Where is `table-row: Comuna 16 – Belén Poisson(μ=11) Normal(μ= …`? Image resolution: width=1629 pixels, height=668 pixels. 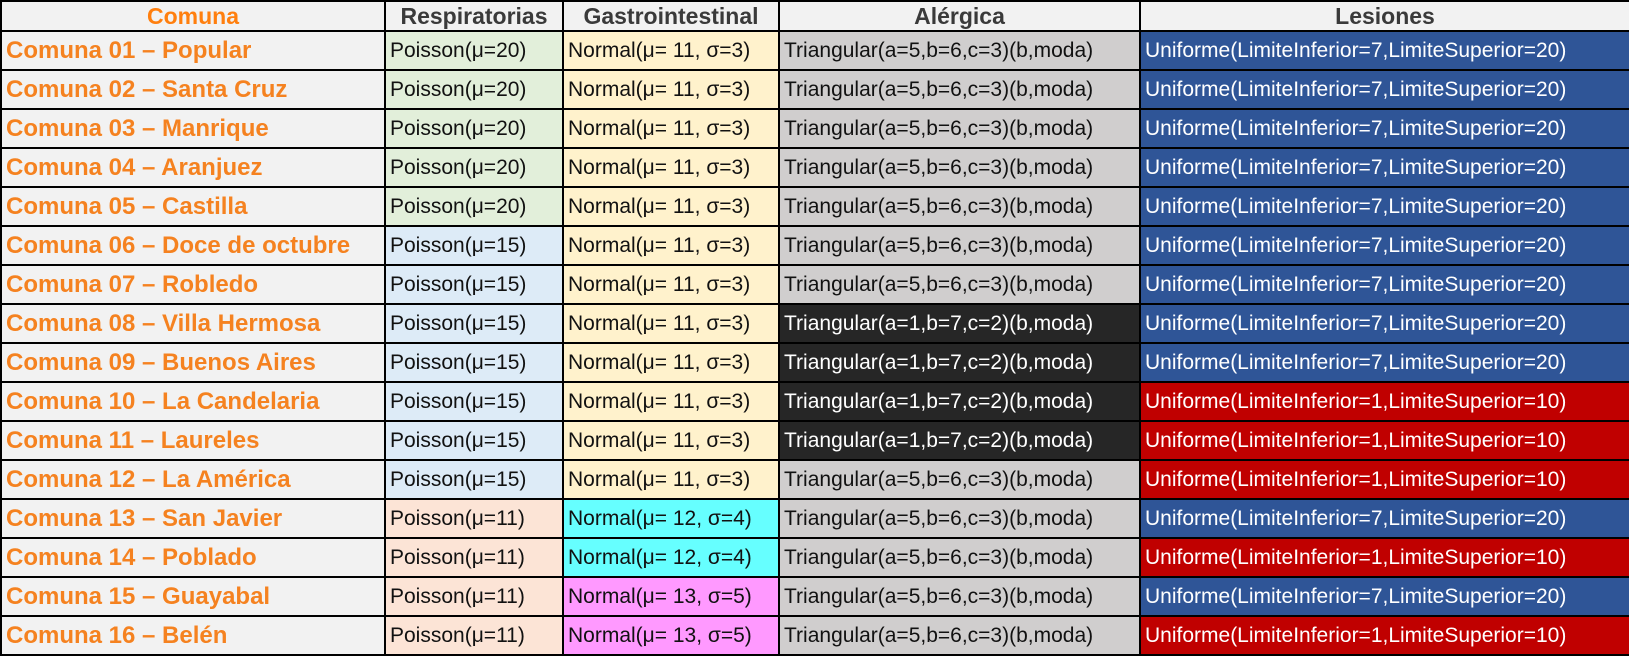 table-row: Comuna 16 – Belén Poisson(μ=11) Normal(μ= … is located at coordinates (814, 635).